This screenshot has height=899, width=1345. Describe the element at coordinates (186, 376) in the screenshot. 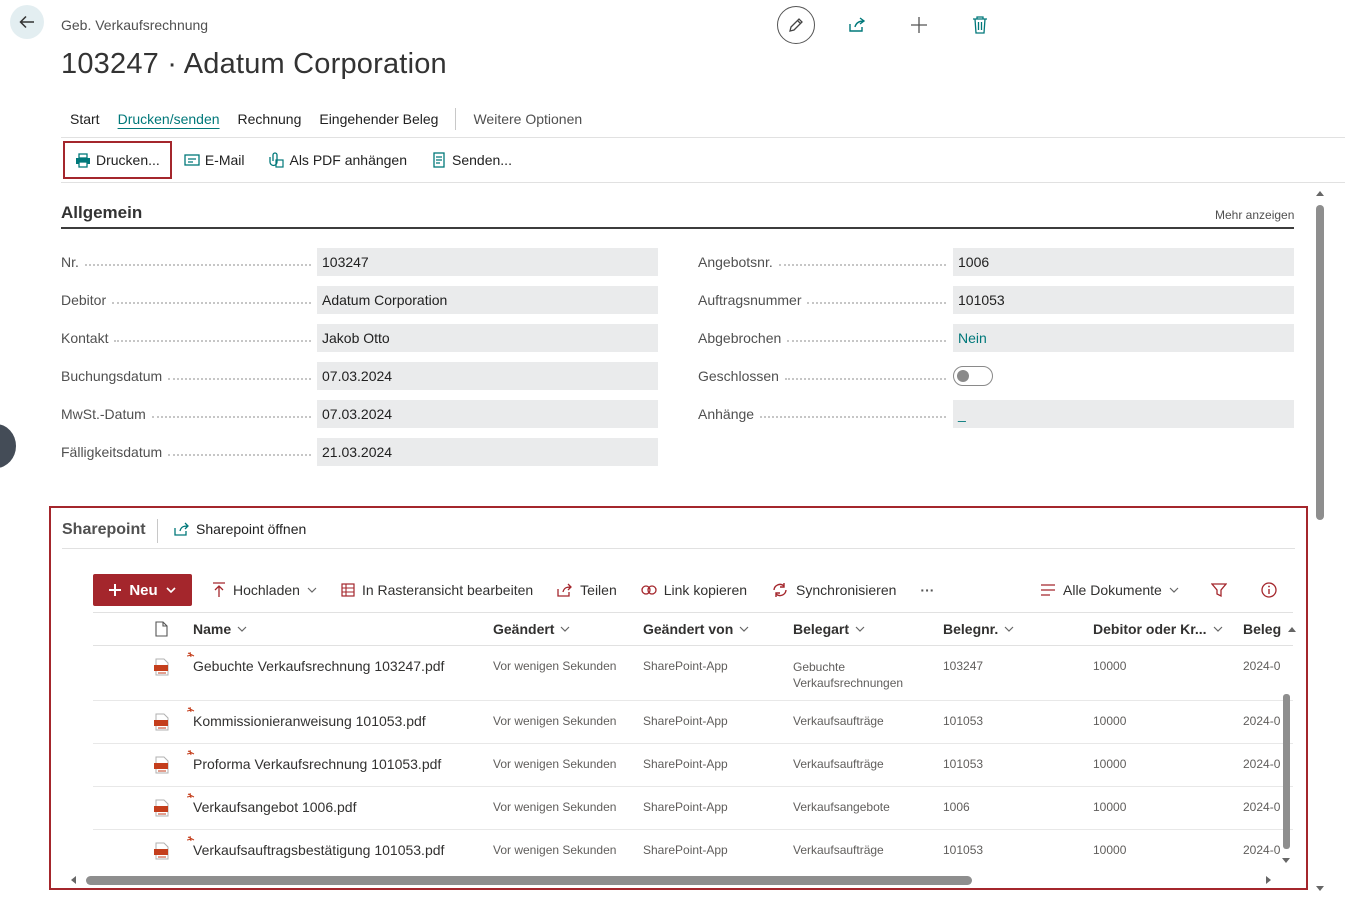

I see `field-label-posting-date: Buchungsdatum` at that location.